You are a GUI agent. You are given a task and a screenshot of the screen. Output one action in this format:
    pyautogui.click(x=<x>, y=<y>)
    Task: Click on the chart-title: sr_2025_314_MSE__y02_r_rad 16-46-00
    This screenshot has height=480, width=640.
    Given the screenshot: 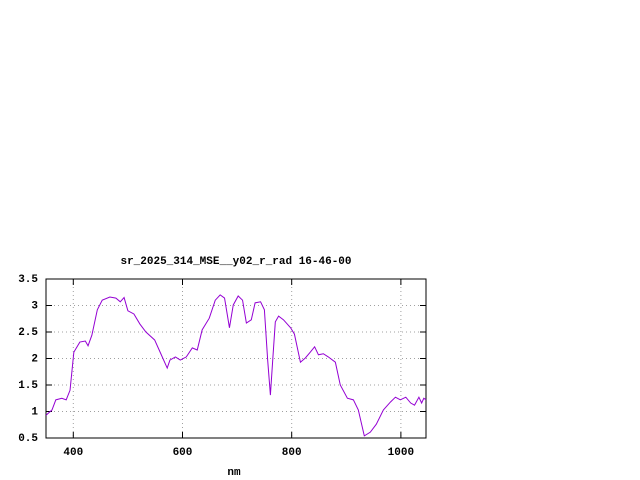 What is the action you would take?
    pyautogui.click(x=235, y=262)
    